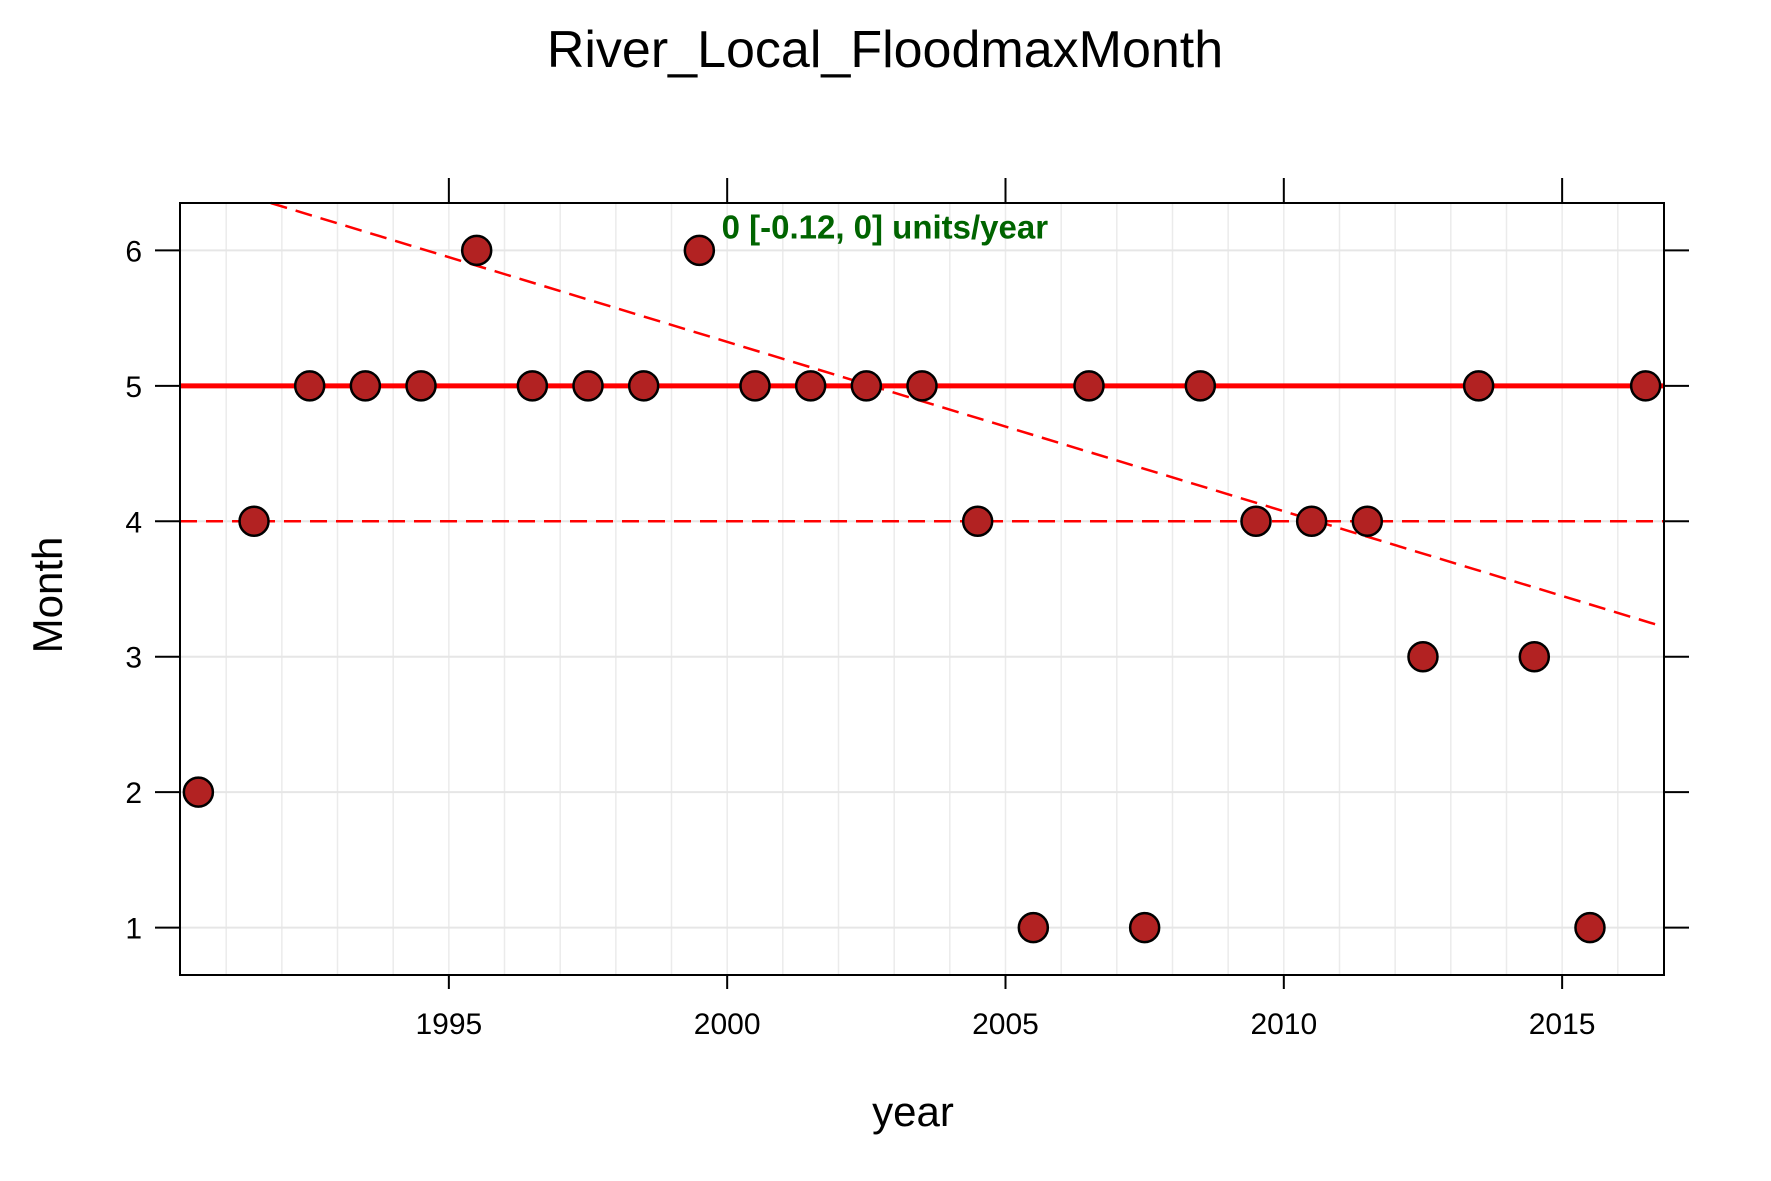 The width and height of the screenshot is (1771, 1181). I want to click on y-tick-label: 4, so click(133, 522).